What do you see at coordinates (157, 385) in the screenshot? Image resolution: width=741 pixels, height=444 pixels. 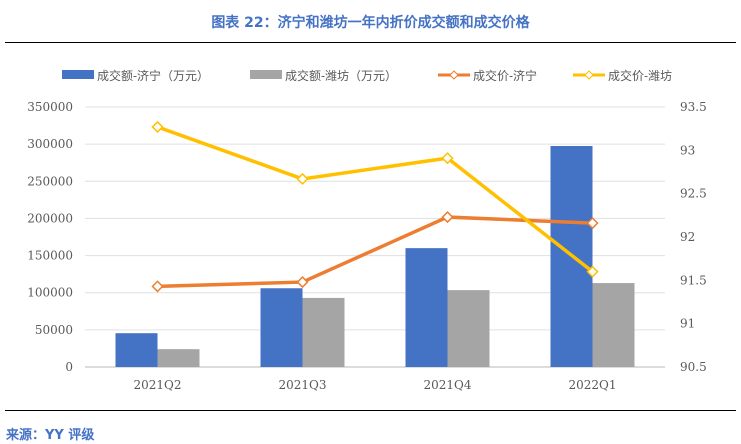 I see `x-tick-label: 2021Q2` at bounding box center [157, 385].